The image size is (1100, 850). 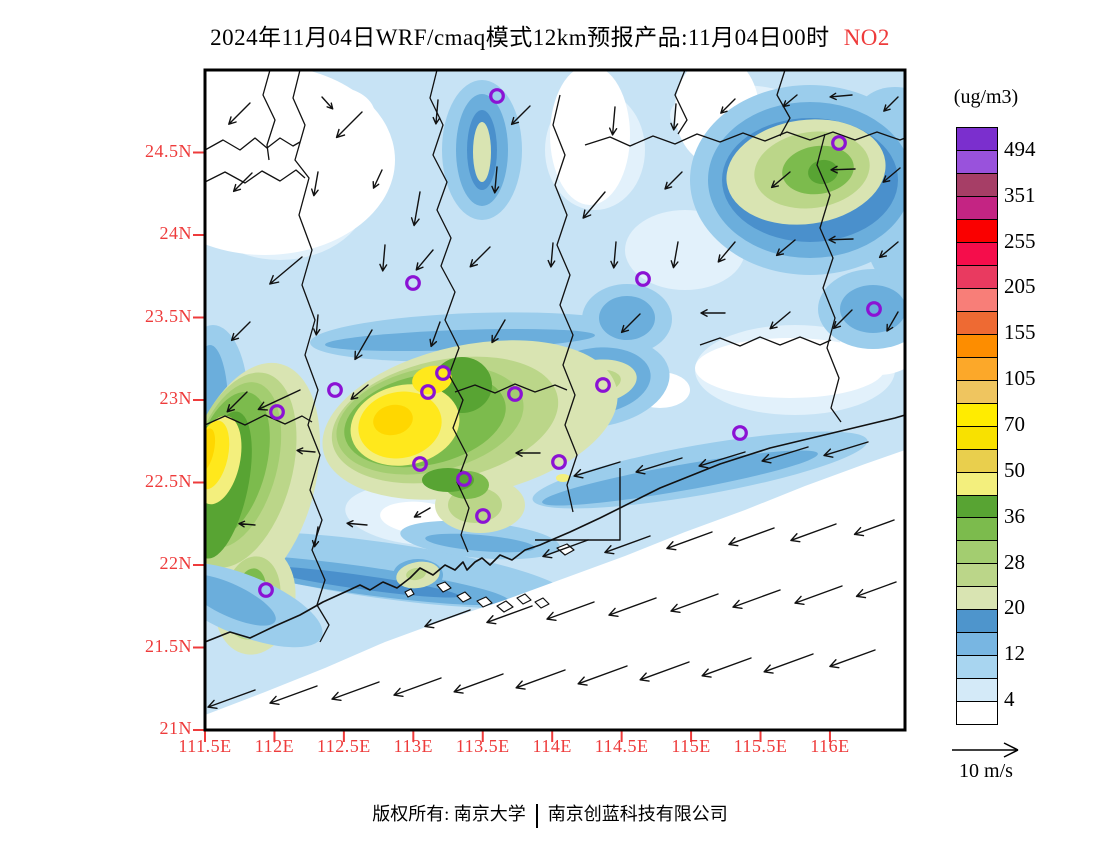 I want to click on footer-left: 版权所有: 南京大学, so click(x=449, y=814).